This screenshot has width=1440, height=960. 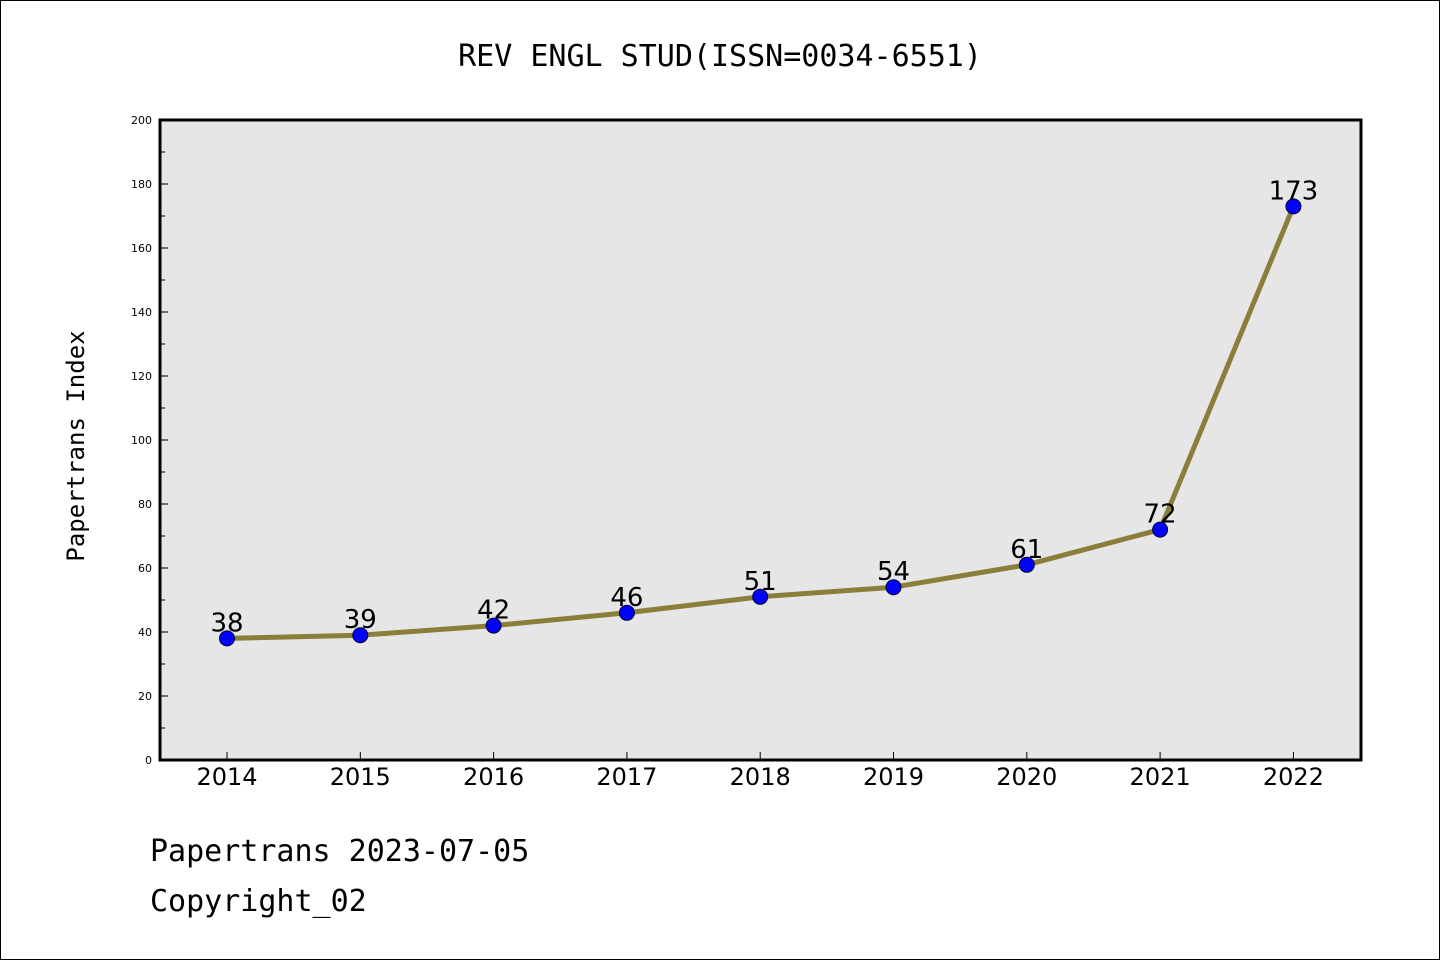 I want to click on y-tick-label: 0, so click(x=148, y=760).